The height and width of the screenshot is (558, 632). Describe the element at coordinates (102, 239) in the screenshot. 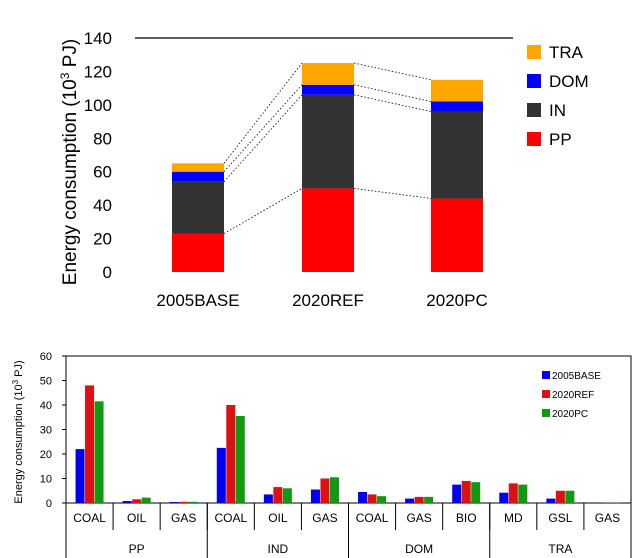

I see `top-y-tick-20: 20` at that location.